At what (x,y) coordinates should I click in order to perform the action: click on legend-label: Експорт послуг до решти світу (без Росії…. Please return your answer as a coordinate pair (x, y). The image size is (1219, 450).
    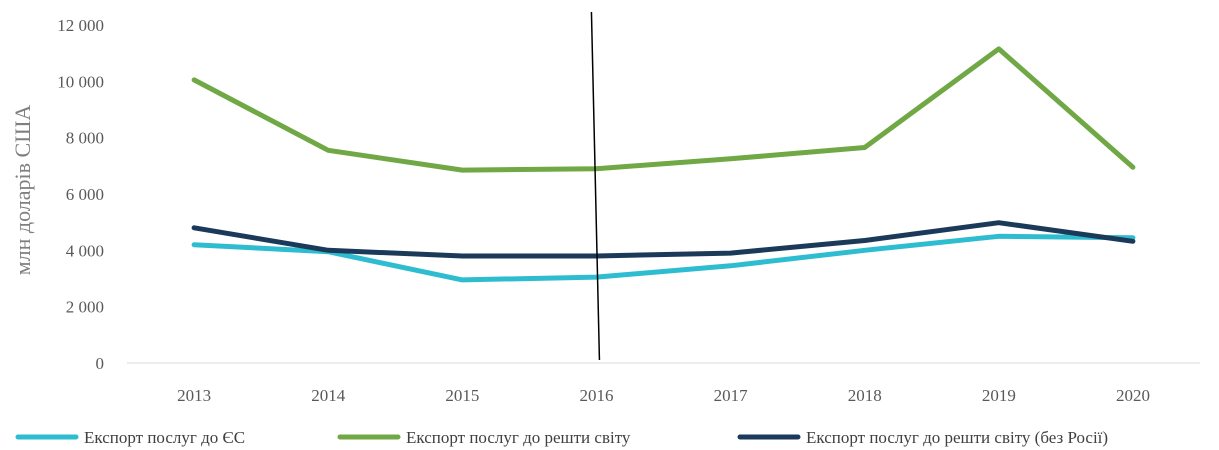
    Looking at the image, I should click on (957, 437).